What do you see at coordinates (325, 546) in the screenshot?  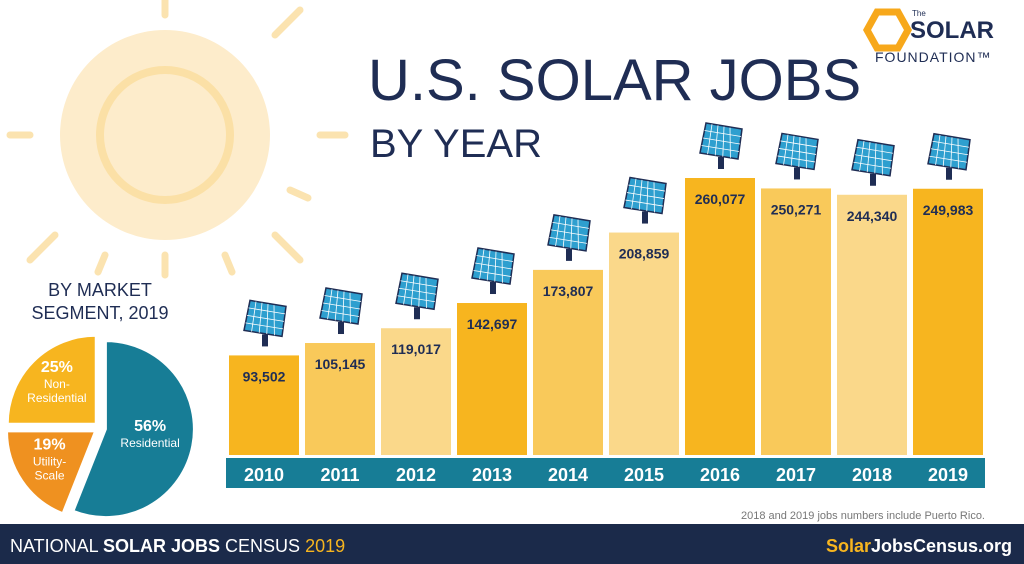 I see `footer-part: 2019` at bounding box center [325, 546].